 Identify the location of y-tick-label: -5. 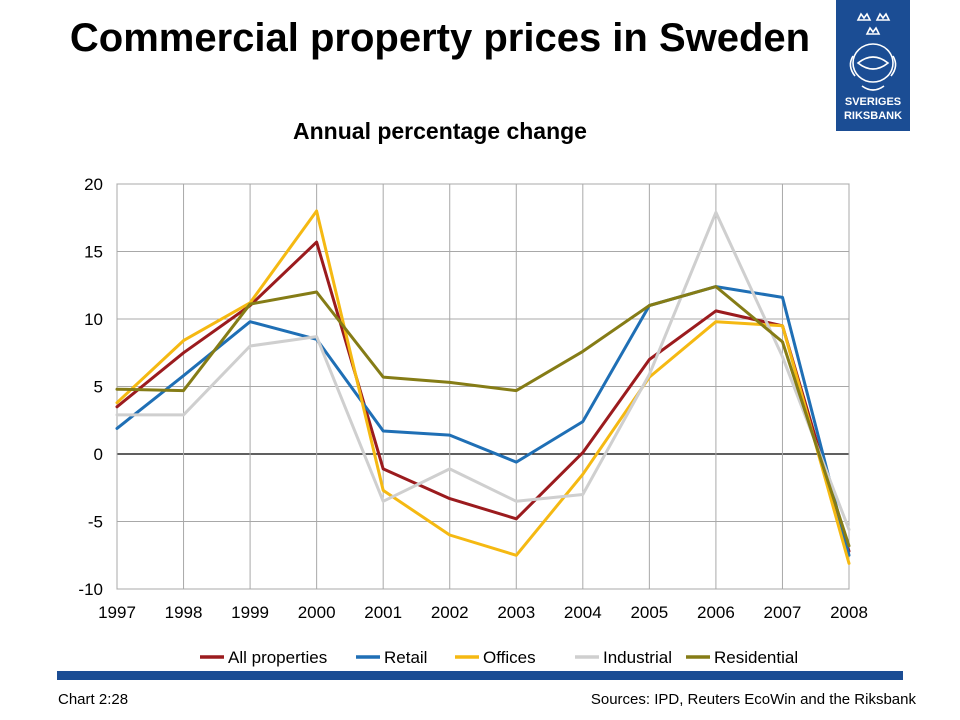
(95, 522).